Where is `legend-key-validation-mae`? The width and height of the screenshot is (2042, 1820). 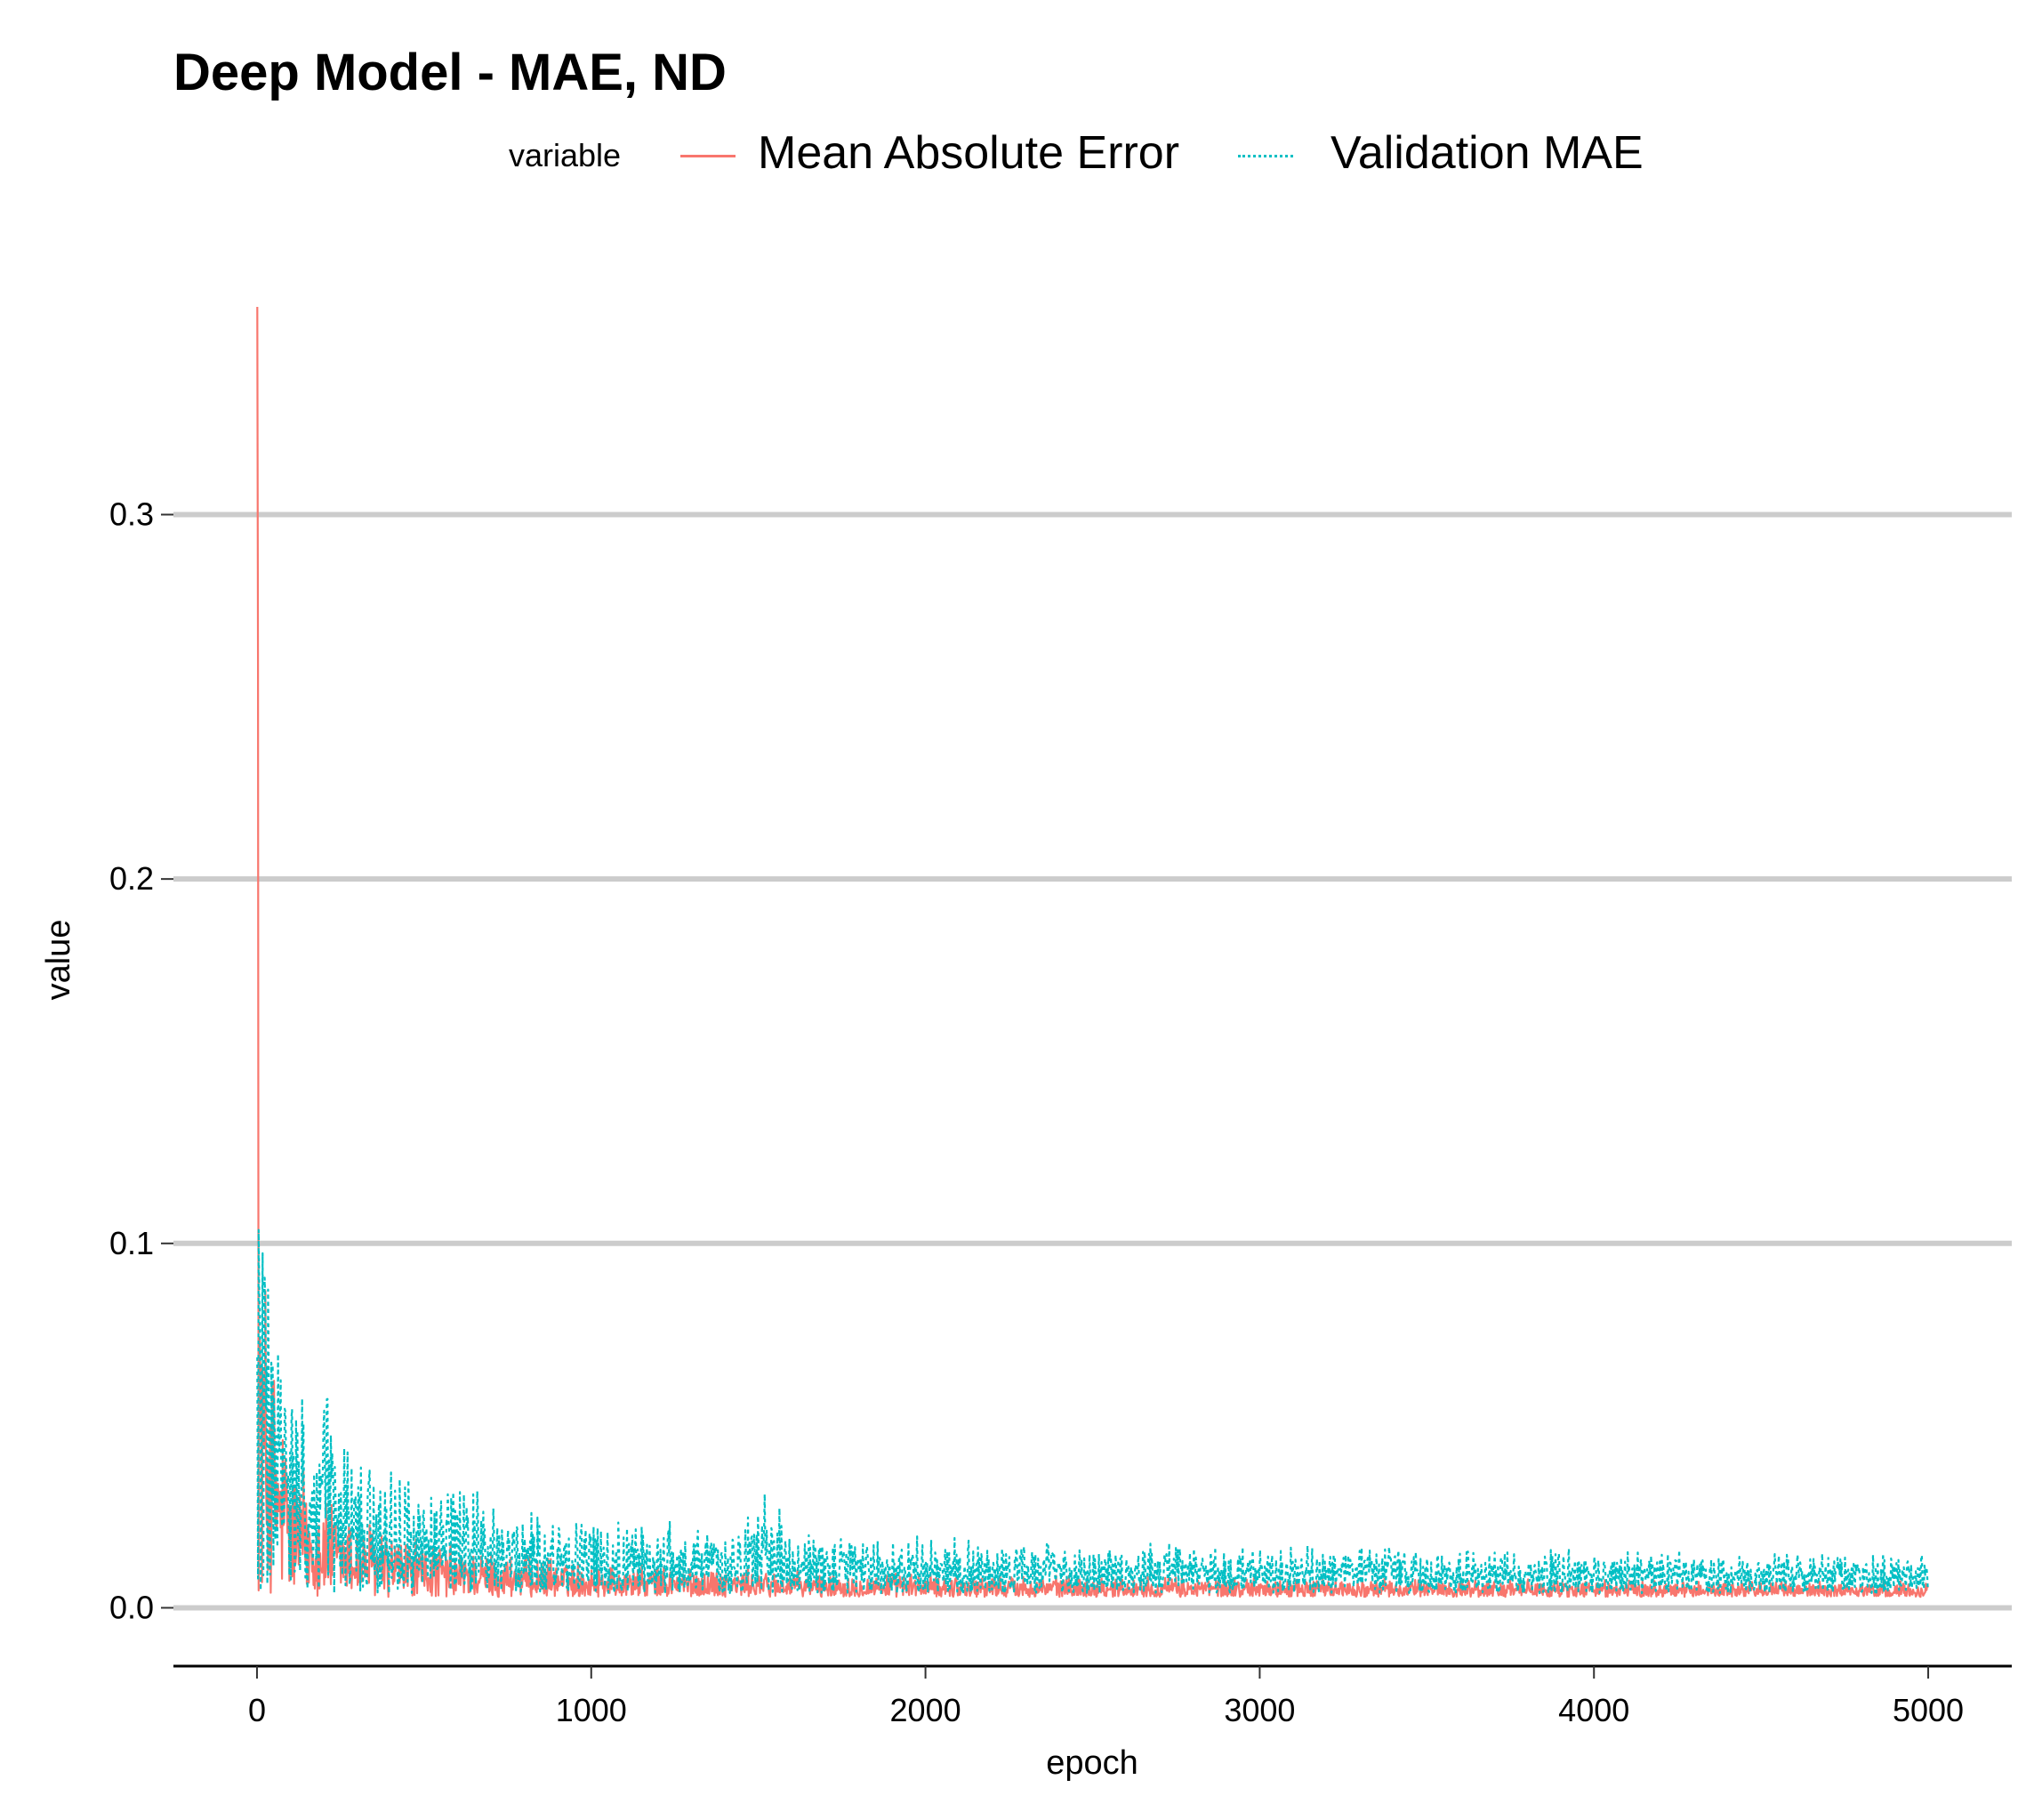
legend-key-validation-mae is located at coordinates (1265, 156).